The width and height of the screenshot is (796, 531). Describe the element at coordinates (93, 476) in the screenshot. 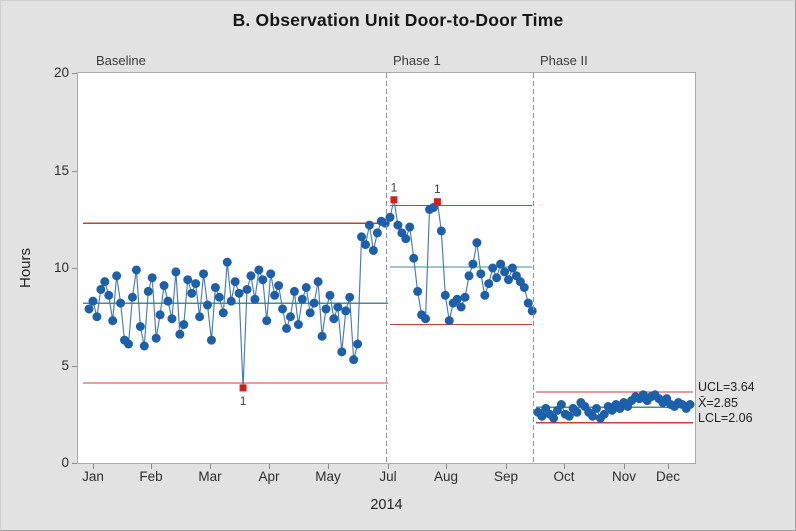

I see `x-axis-tick-label: Jan` at that location.